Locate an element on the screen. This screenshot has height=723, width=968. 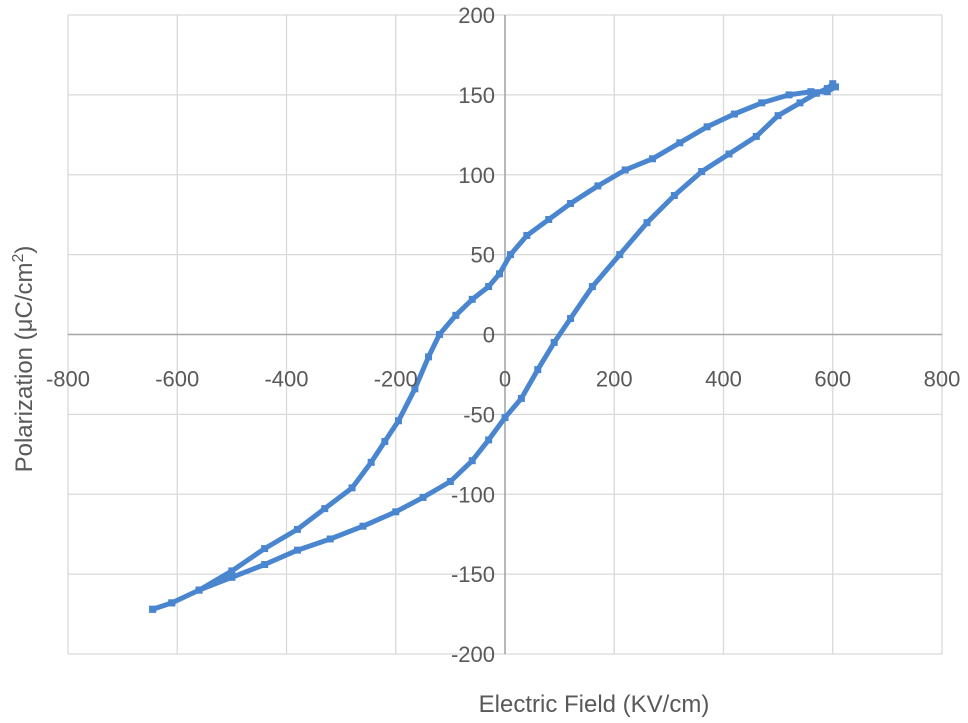
y-tick-label: -200 is located at coordinates (473, 654).